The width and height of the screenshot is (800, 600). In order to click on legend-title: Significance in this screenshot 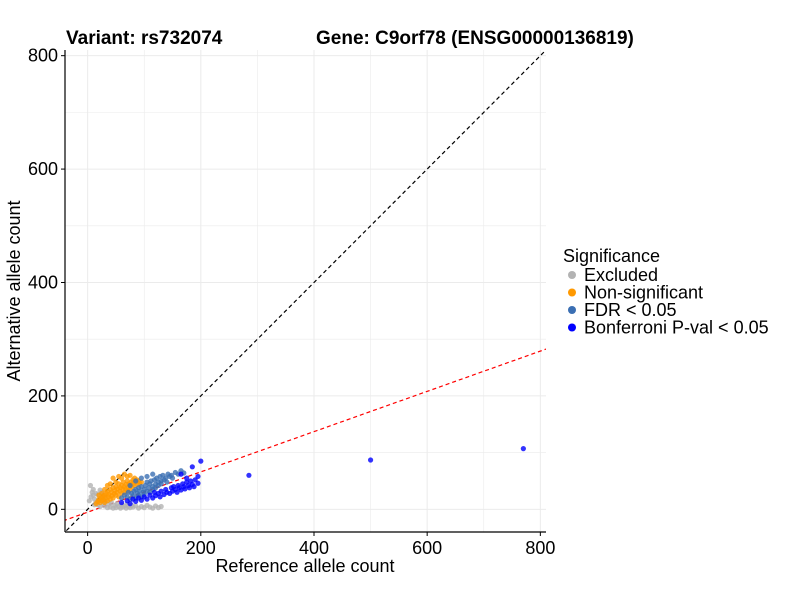, I will do `click(611, 256)`.